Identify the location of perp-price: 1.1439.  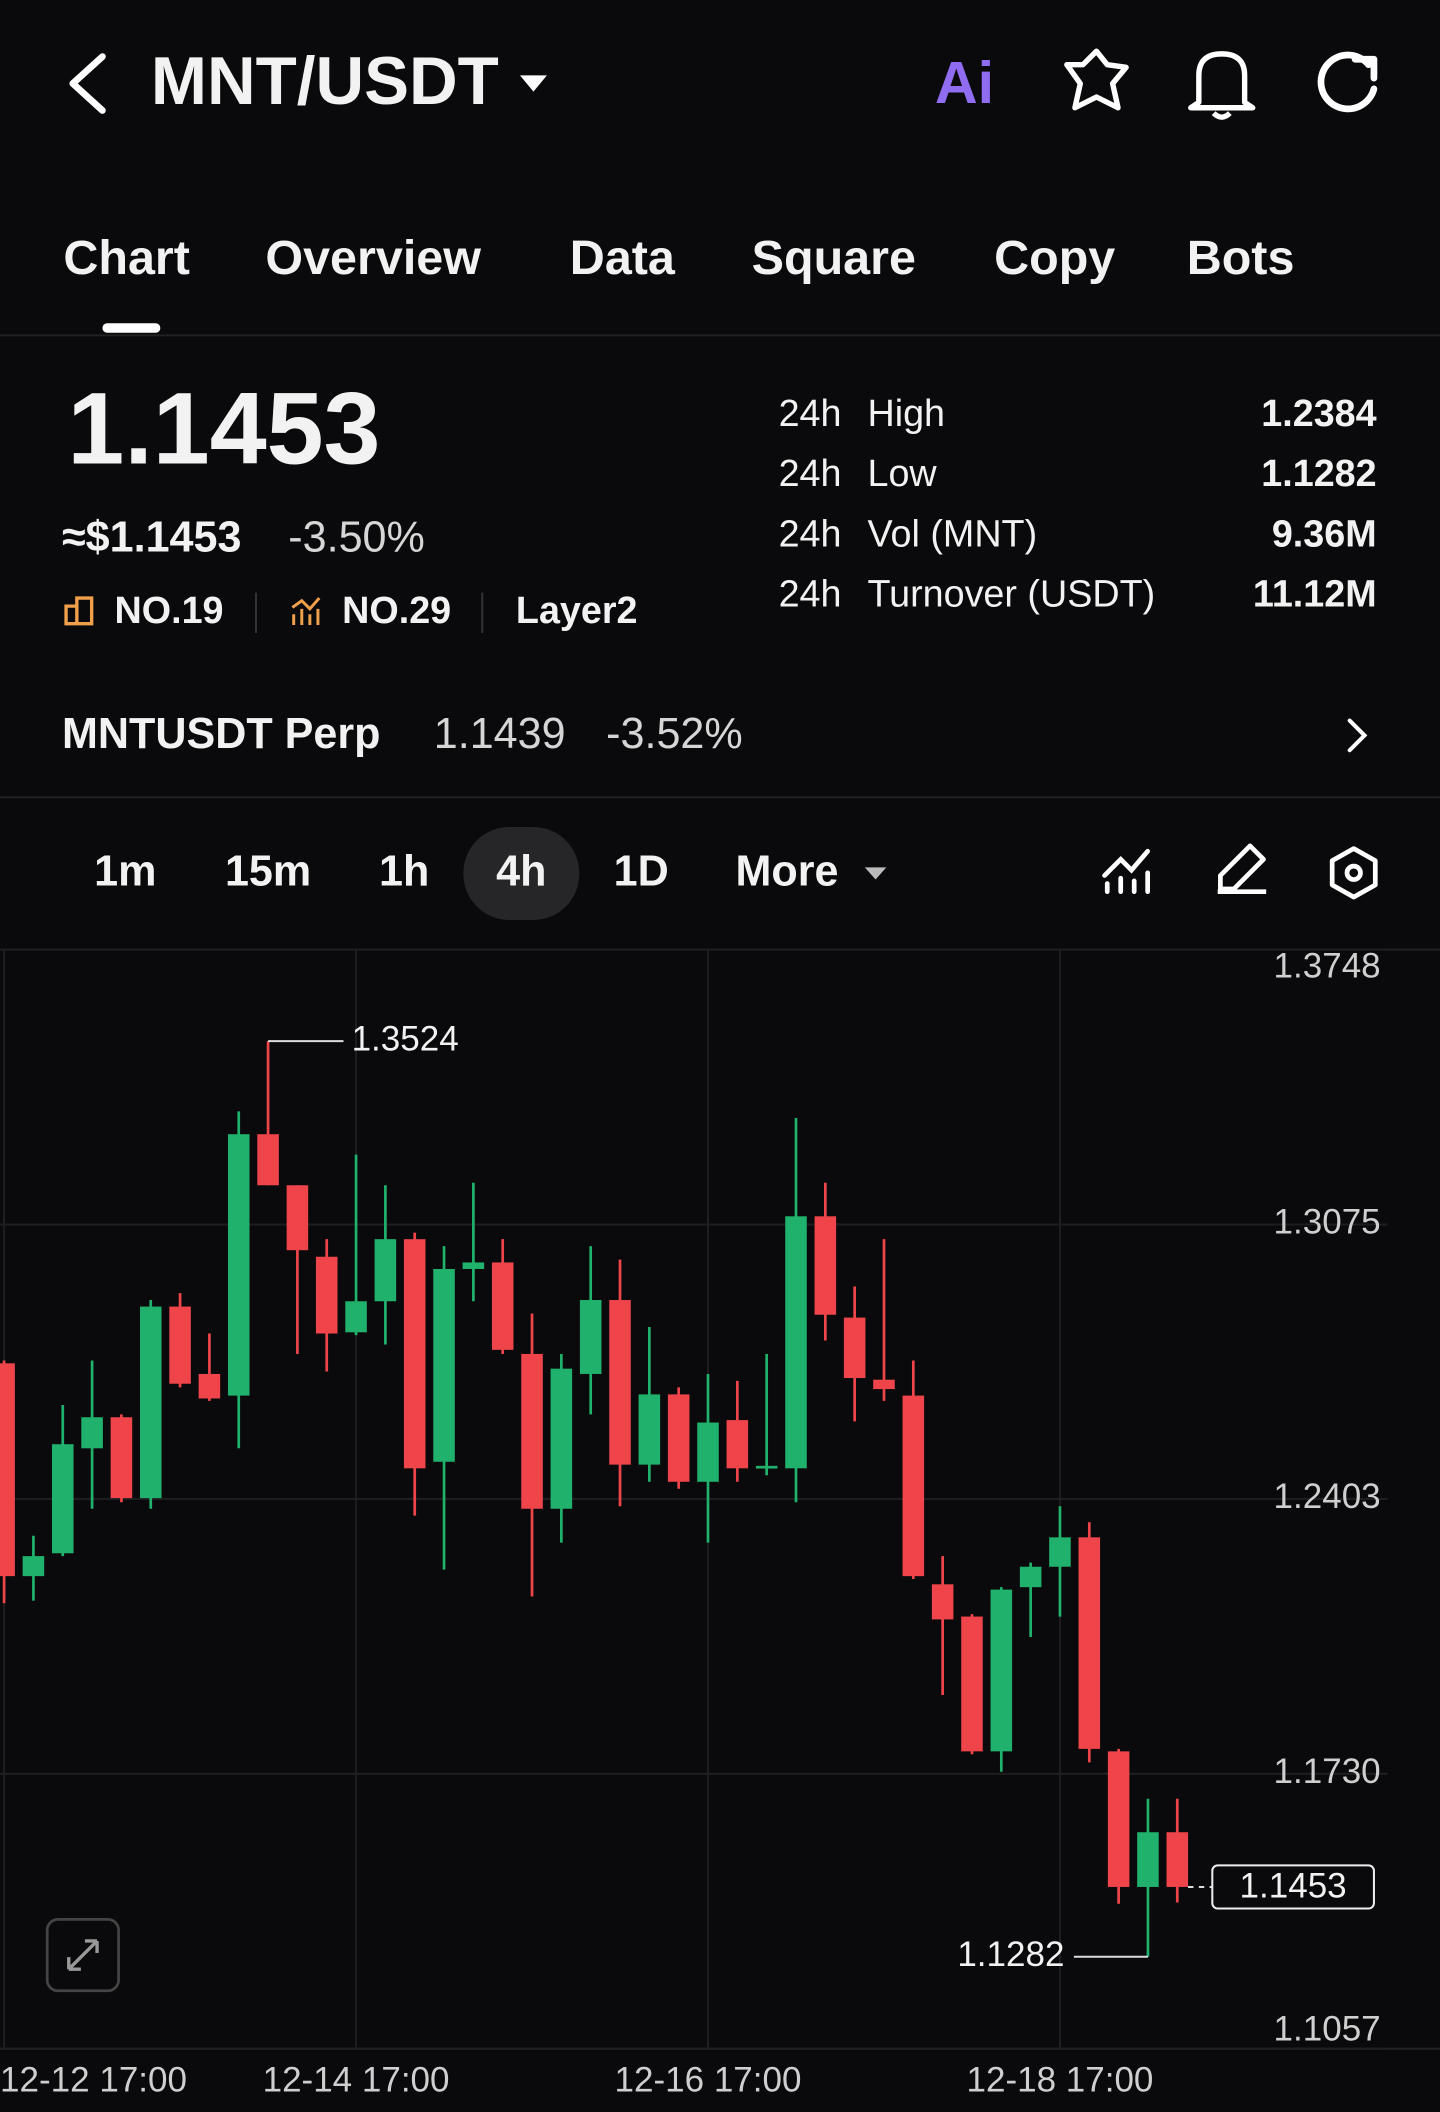
(500, 734).